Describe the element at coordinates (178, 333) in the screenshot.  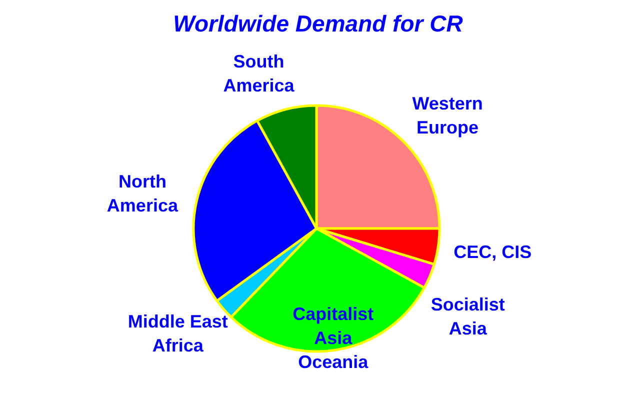
I see `slice-label: Middle East Africa` at that location.